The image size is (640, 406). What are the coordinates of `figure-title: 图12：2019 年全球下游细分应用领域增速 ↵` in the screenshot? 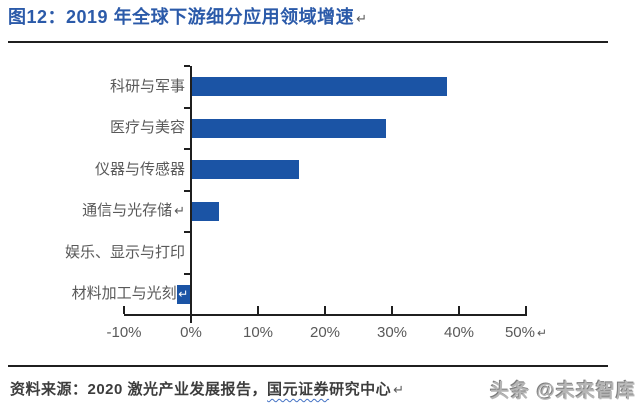 It's located at (187, 16).